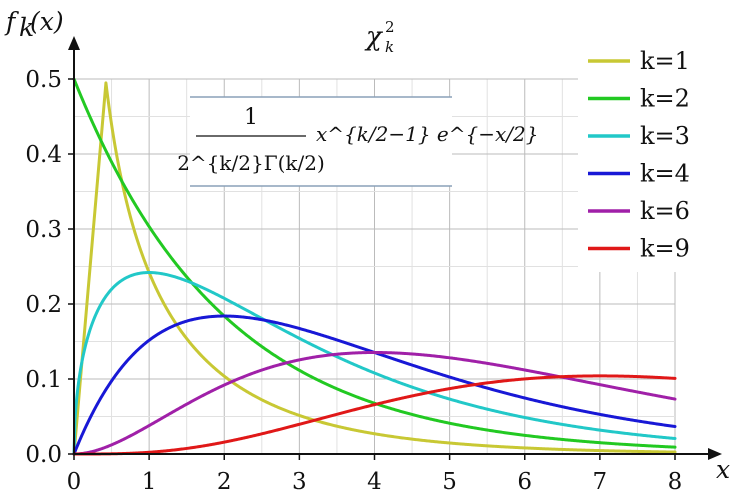  What do you see at coordinates (47, 21) in the screenshot?
I see `y-axis-label-rest: (x)` at bounding box center [47, 21].